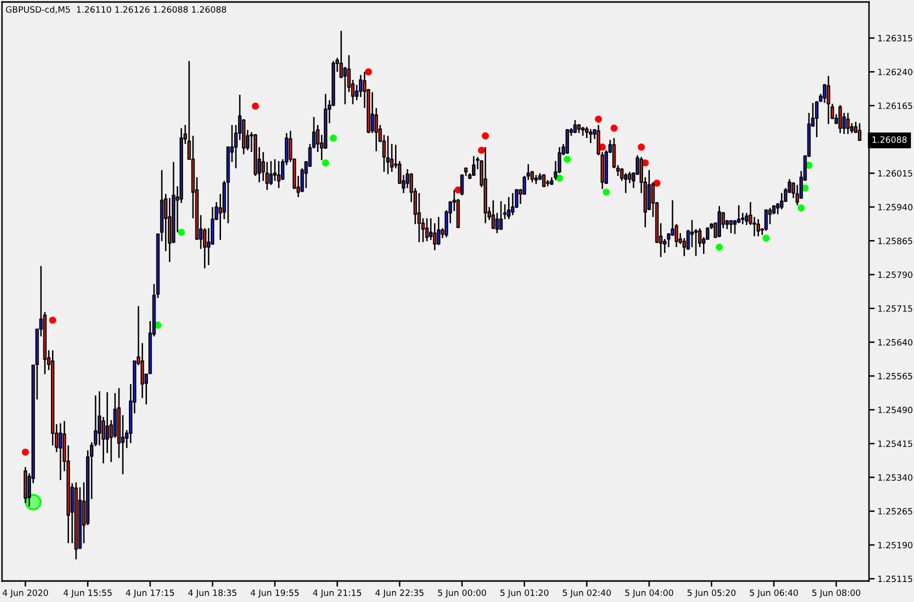  I want to click on y-tick-label: 1.25790, so click(895, 274).